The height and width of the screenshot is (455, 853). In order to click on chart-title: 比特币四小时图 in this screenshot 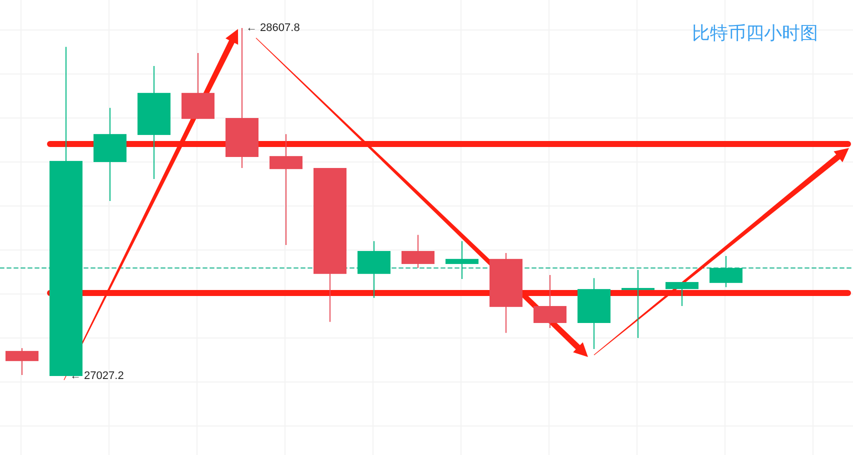, I will do `click(755, 33)`.